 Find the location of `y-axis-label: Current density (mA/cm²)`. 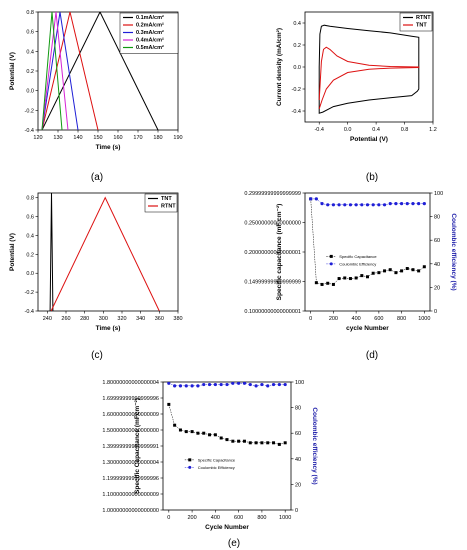

y-axis-label: Current density (mA/cm²) is located at coordinates (279, 67).